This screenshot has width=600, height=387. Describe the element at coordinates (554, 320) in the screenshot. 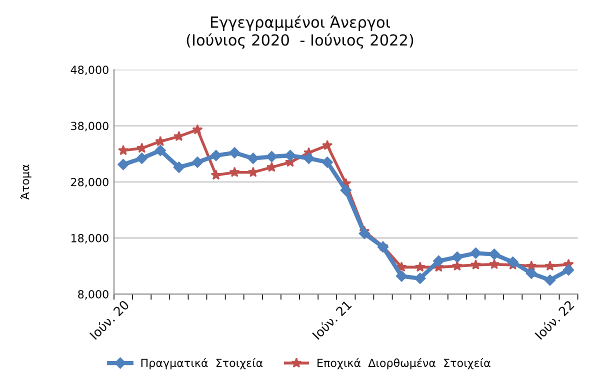

I see `x-tick-label: Ιούν. 22` at that location.